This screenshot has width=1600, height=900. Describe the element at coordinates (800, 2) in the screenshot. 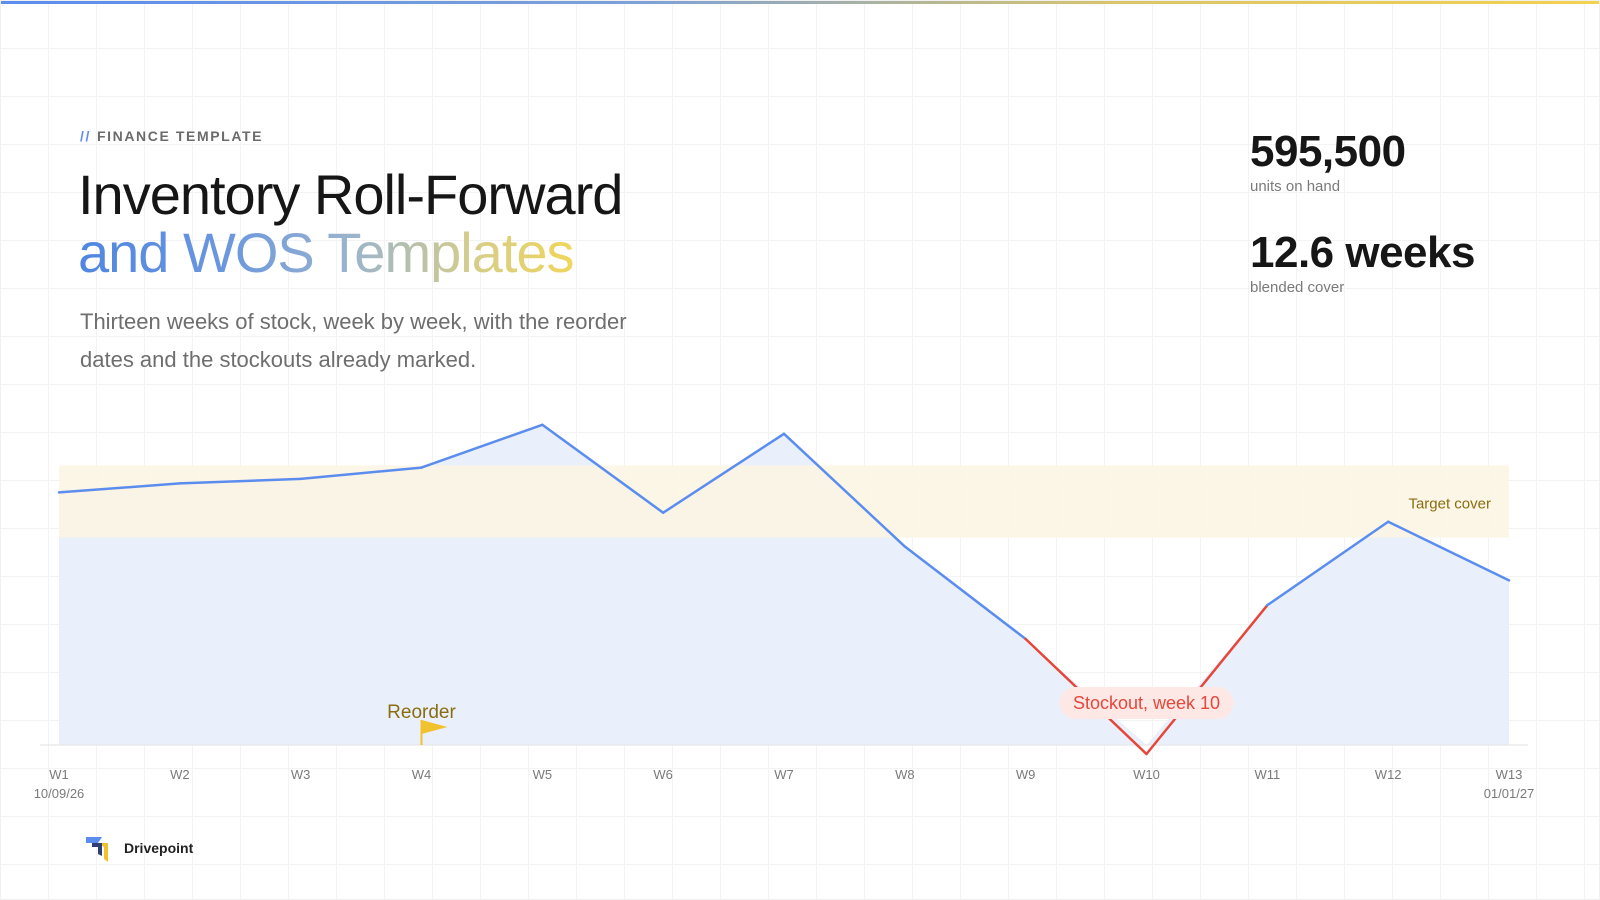

I see `top-gradient-bar` at that location.